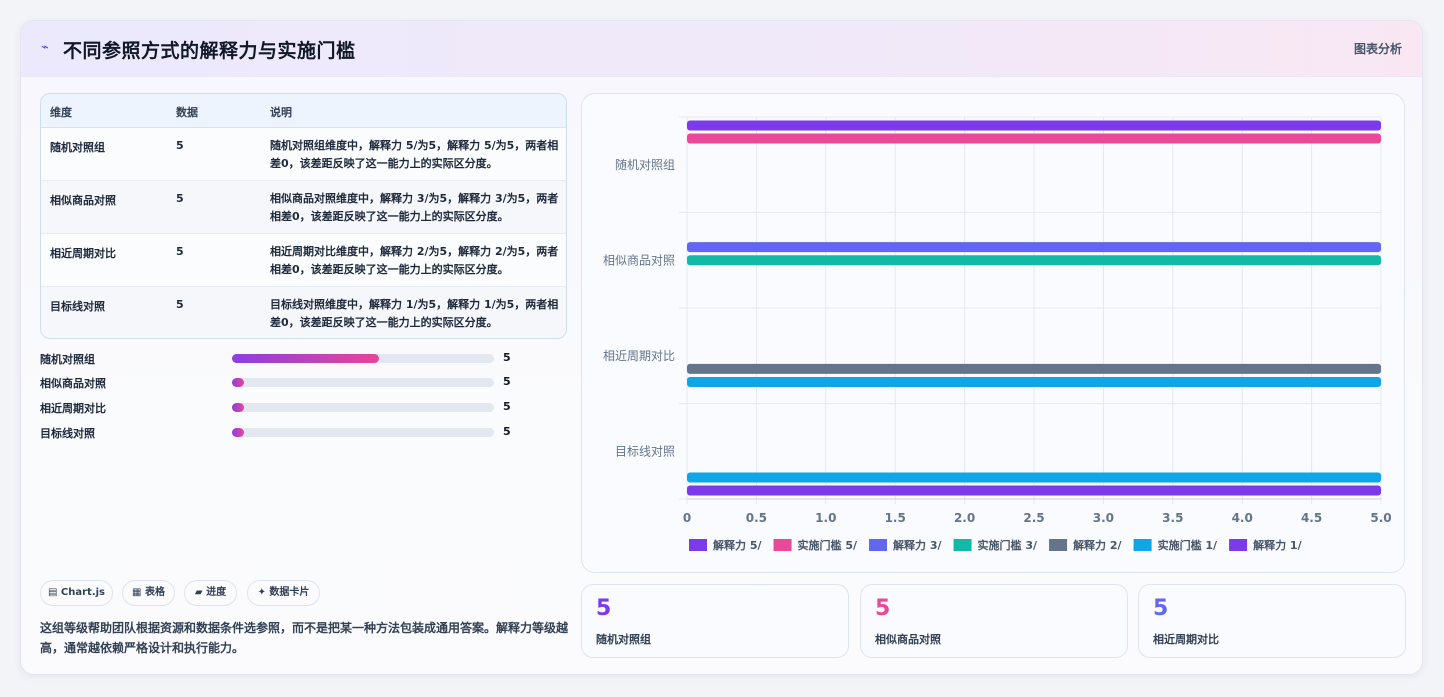 This screenshot has width=1444, height=697. Describe the element at coordinates (67, 359) in the screenshot. I see `progress-label: 随机对照组` at that location.